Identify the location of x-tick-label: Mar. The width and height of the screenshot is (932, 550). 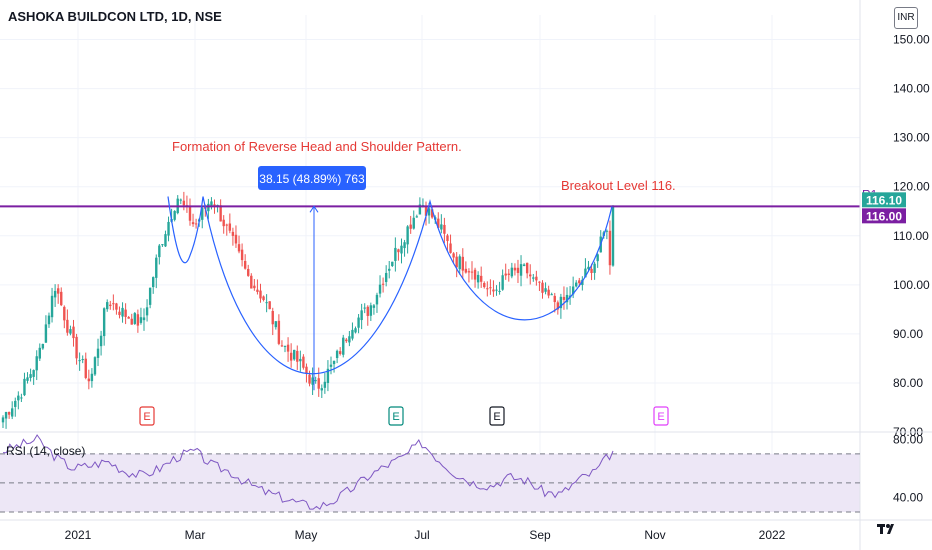
(195, 535).